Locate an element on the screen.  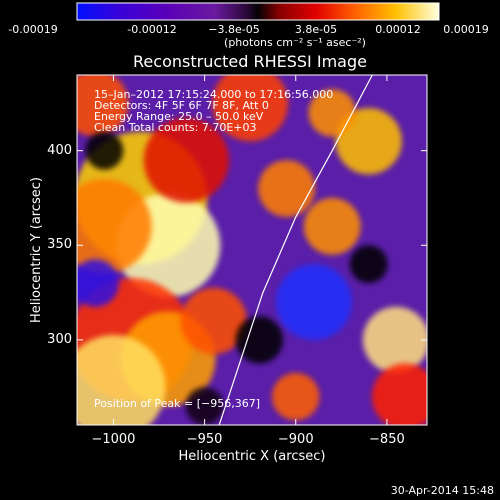
x-tick-label: −950 is located at coordinates (204, 439).